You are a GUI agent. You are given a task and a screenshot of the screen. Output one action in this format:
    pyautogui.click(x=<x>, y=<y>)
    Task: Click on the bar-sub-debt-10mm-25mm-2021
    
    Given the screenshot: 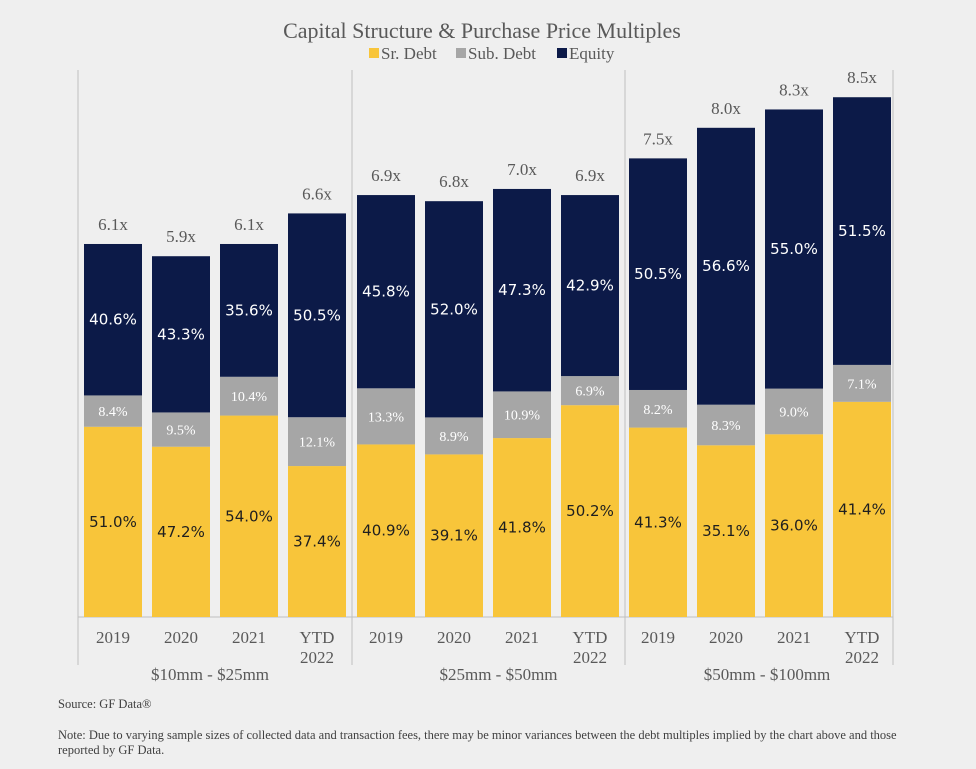 What is the action you would take?
    pyautogui.click(x=249, y=396)
    